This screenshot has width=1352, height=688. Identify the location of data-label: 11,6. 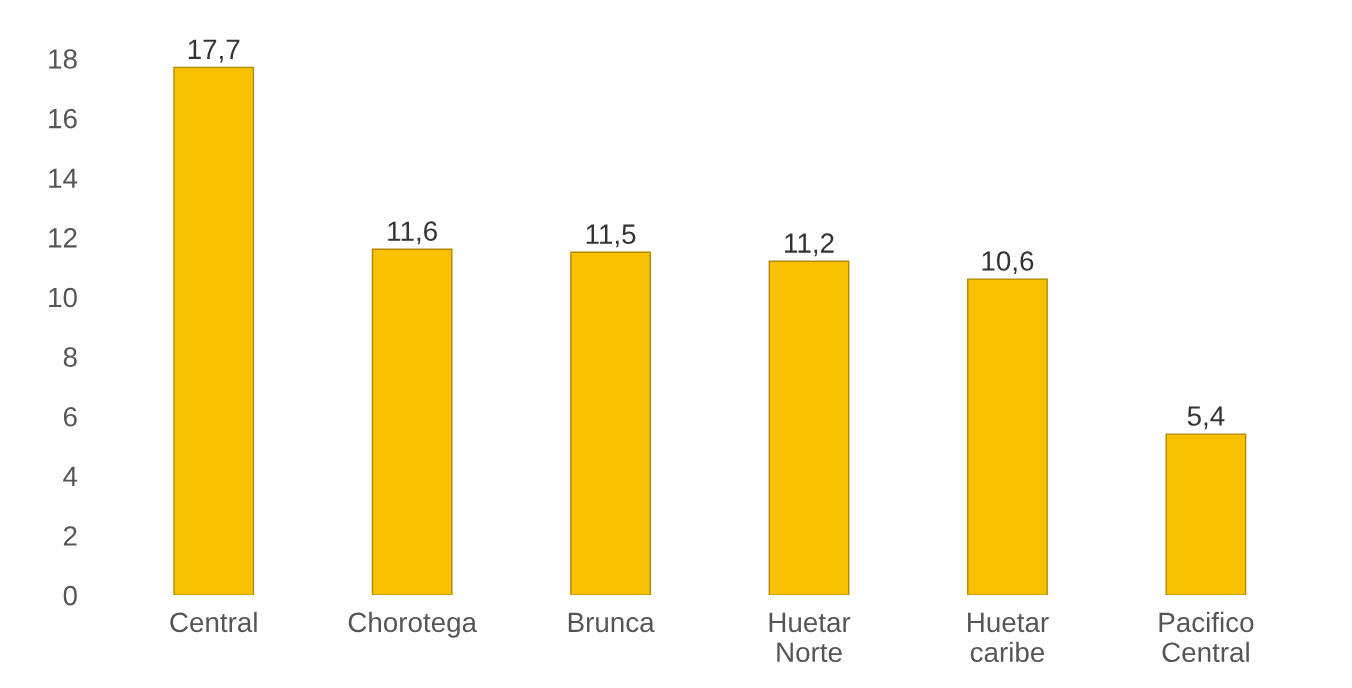
(412, 233).